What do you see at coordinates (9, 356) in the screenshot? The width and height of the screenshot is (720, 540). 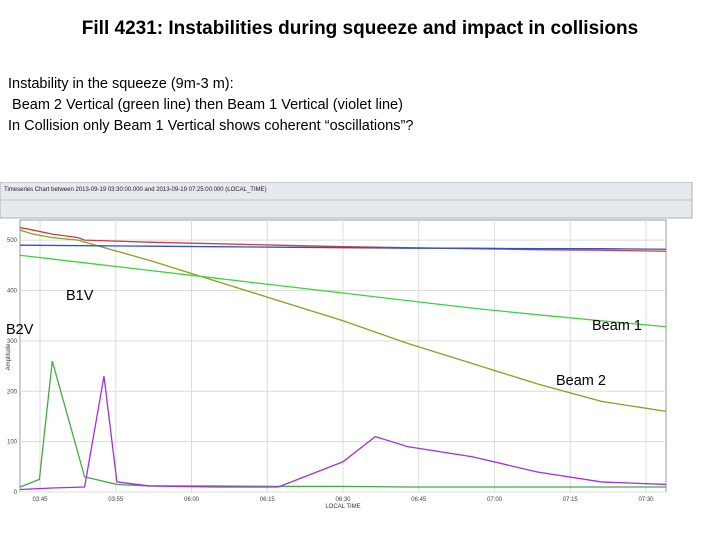 I see `y-axis-label: Amplitude` at bounding box center [9, 356].